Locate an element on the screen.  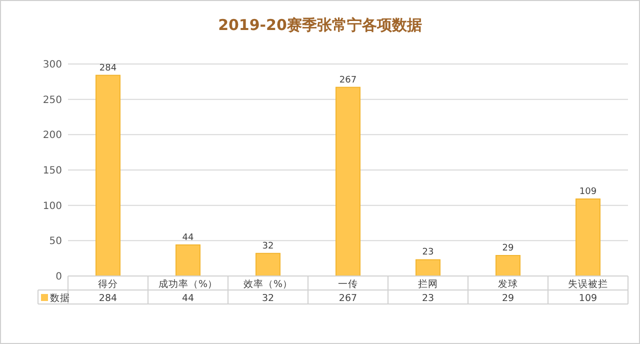
legend-label: 数据 is located at coordinates (60, 298).